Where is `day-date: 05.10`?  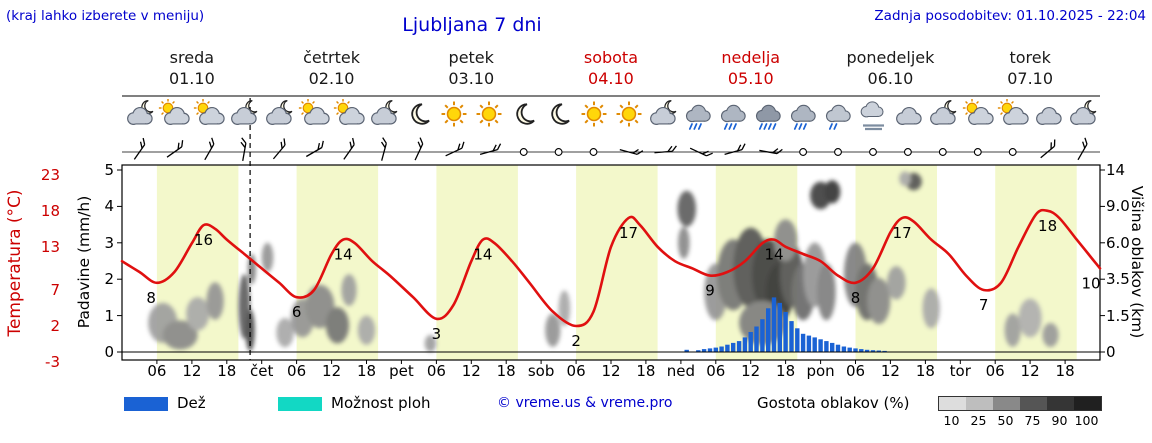 day-date: 05.10 is located at coordinates (750, 78).